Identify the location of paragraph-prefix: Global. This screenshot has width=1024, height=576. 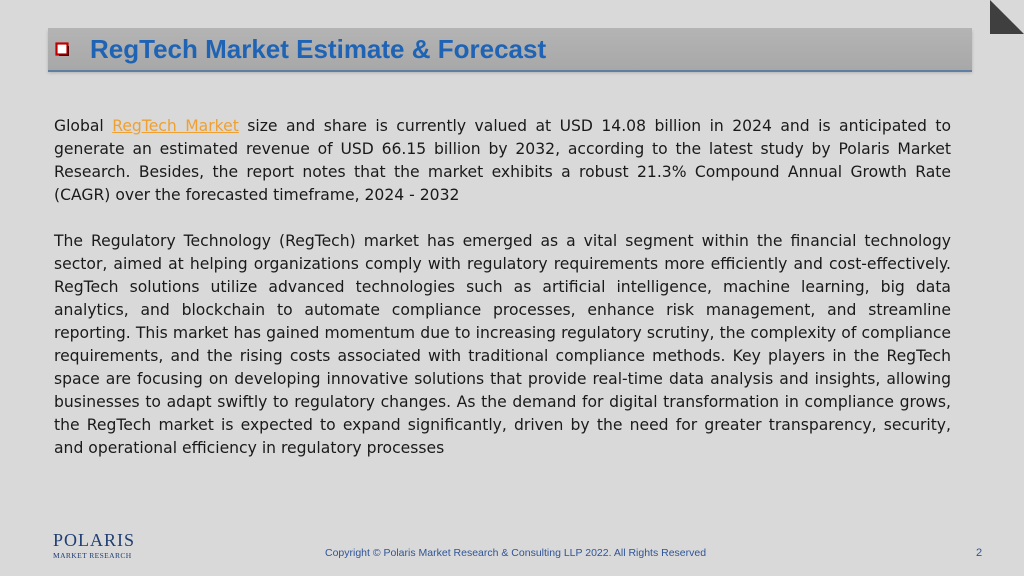
(83, 126).